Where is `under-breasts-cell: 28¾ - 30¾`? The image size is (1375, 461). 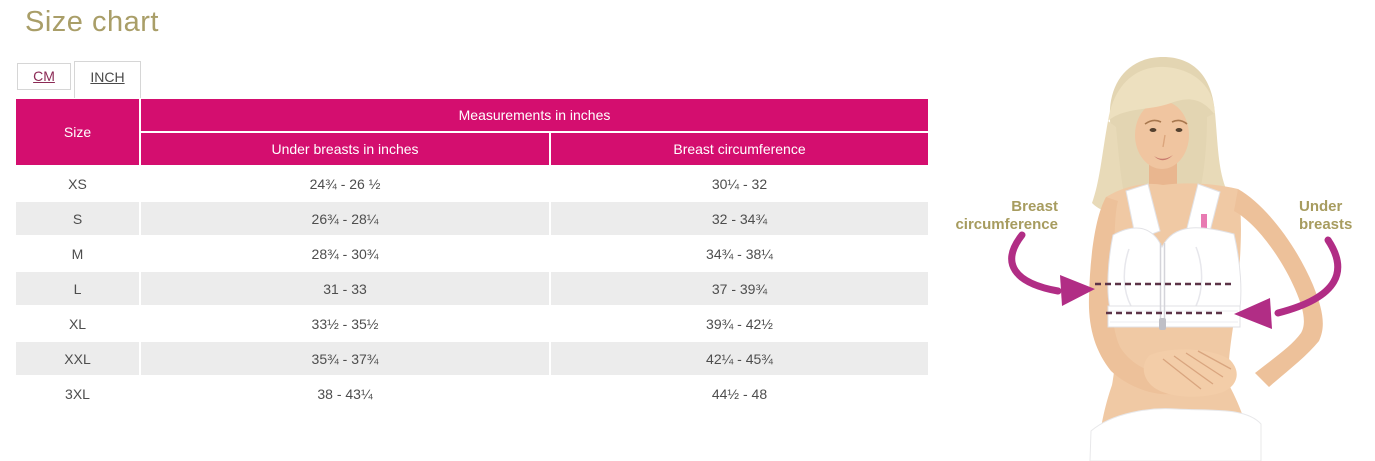
under-breasts-cell: 28¾ - 30¾ is located at coordinates (345, 253).